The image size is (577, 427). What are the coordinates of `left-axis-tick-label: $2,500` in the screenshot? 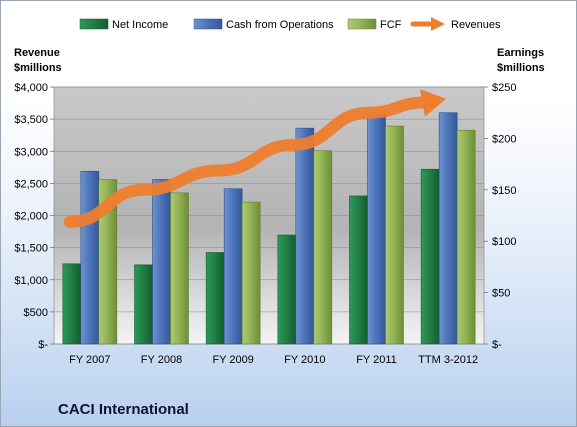 It's located at (31, 184).